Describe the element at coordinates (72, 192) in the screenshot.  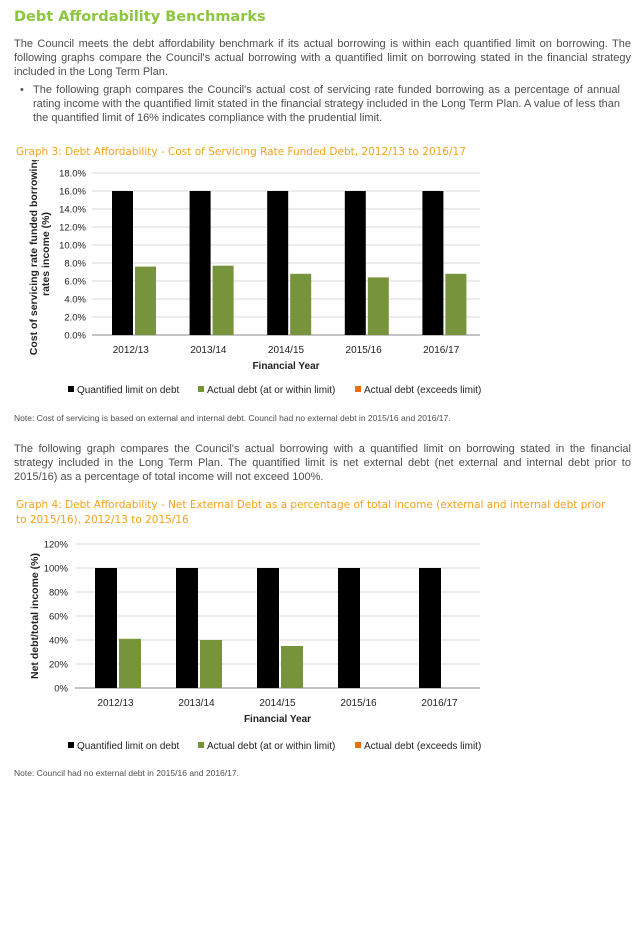
I see `y-tick-label: 16.0%` at that location.